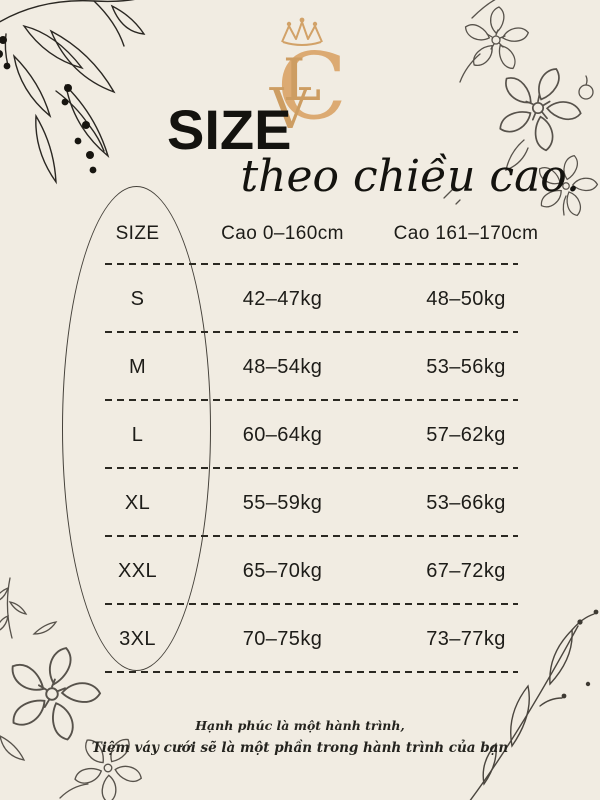  What do you see at coordinates (466, 366) in the screenshot?
I see `weight-cell-col2: 53–56kg` at bounding box center [466, 366].